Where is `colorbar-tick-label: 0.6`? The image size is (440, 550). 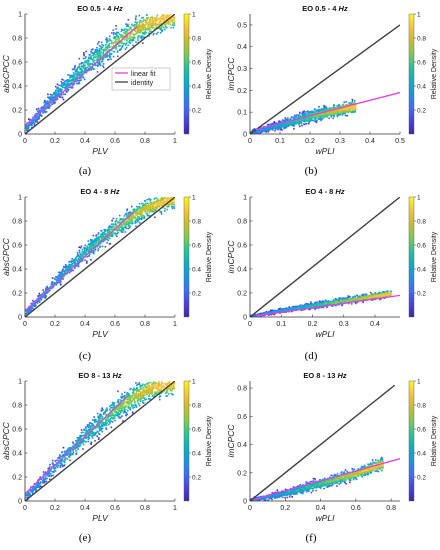
colorbar-tick-label: 0.6 is located at coordinates (196, 63).